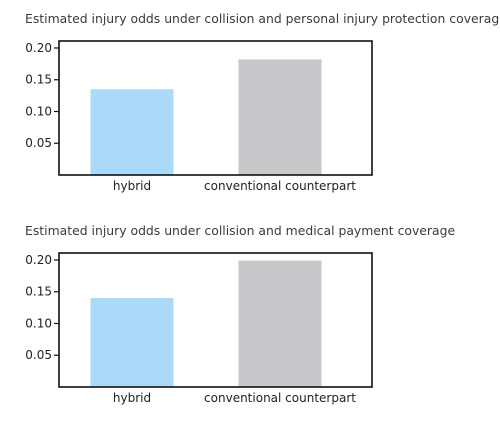  What do you see at coordinates (132, 398) in the screenshot?
I see `chart-2-category-label: hybrid` at bounding box center [132, 398].